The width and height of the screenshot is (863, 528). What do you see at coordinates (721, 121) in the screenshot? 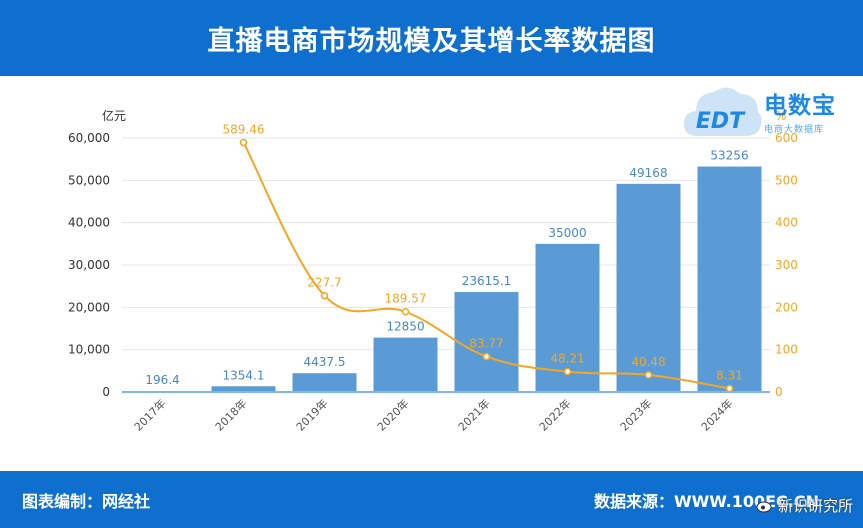
I see `svg-text: EDT` at bounding box center [721, 121].